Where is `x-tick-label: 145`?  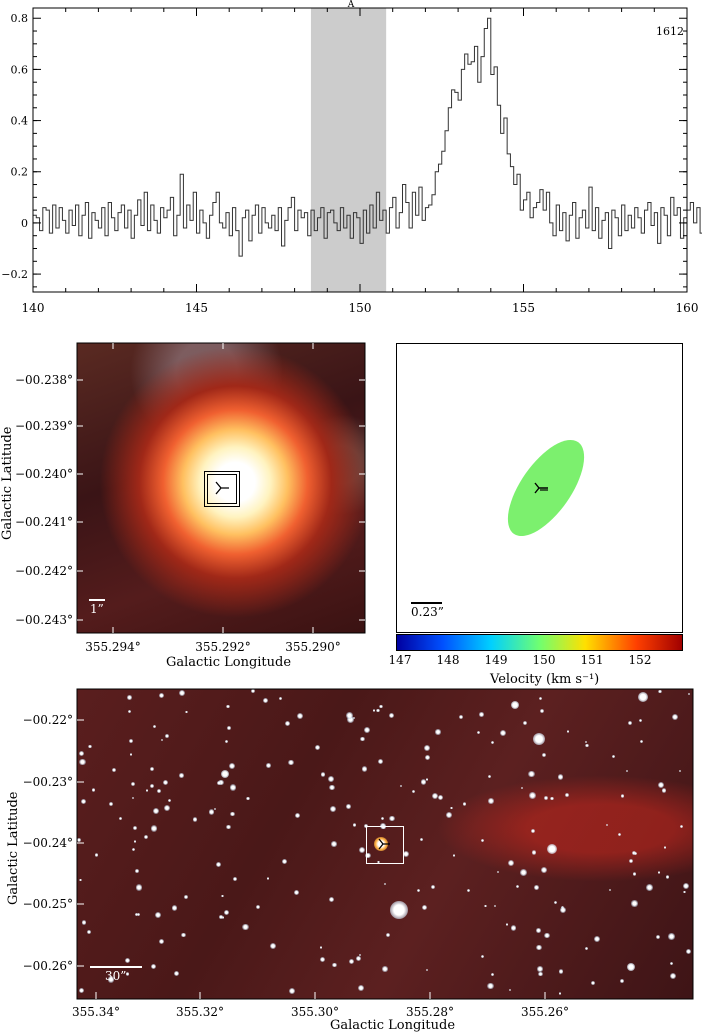
x-tick-label: 145 is located at coordinates (196, 308).